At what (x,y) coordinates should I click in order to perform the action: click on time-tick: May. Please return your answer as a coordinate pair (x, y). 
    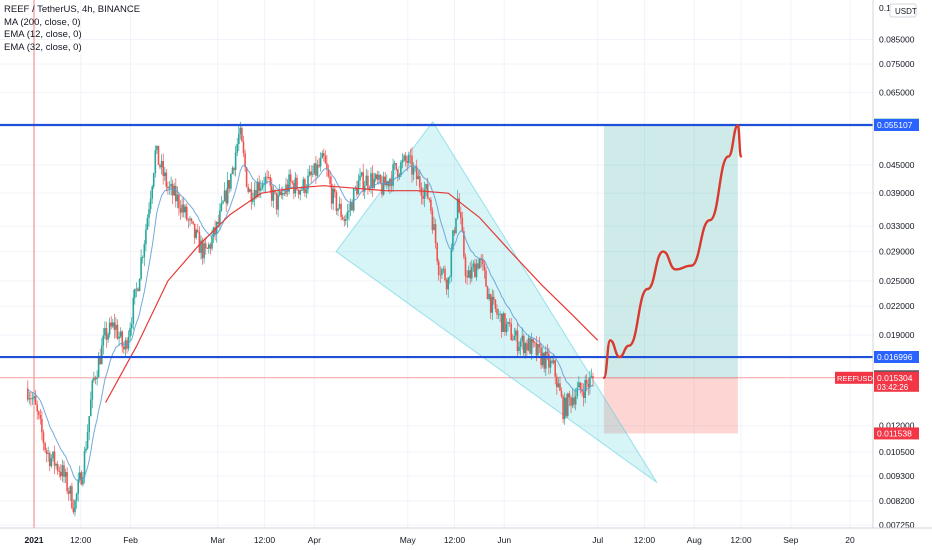
    Looking at the image, I should click on (408, 540).